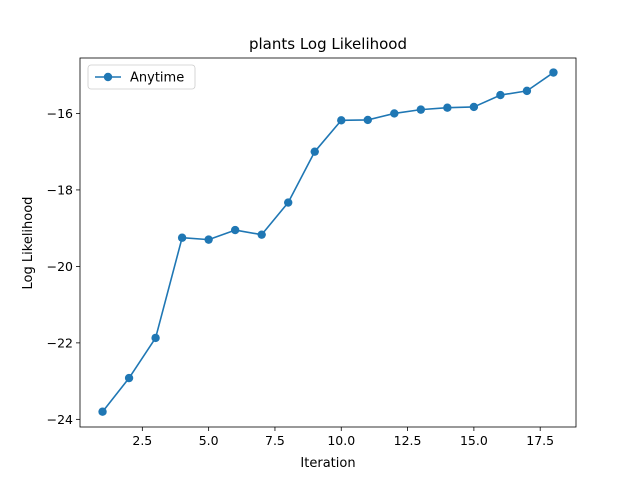 This screenshot has width=640, height=480. Describe the element at coordinates (60, 419) in the screenshot. I see `y-tick-label: −24` at that location.